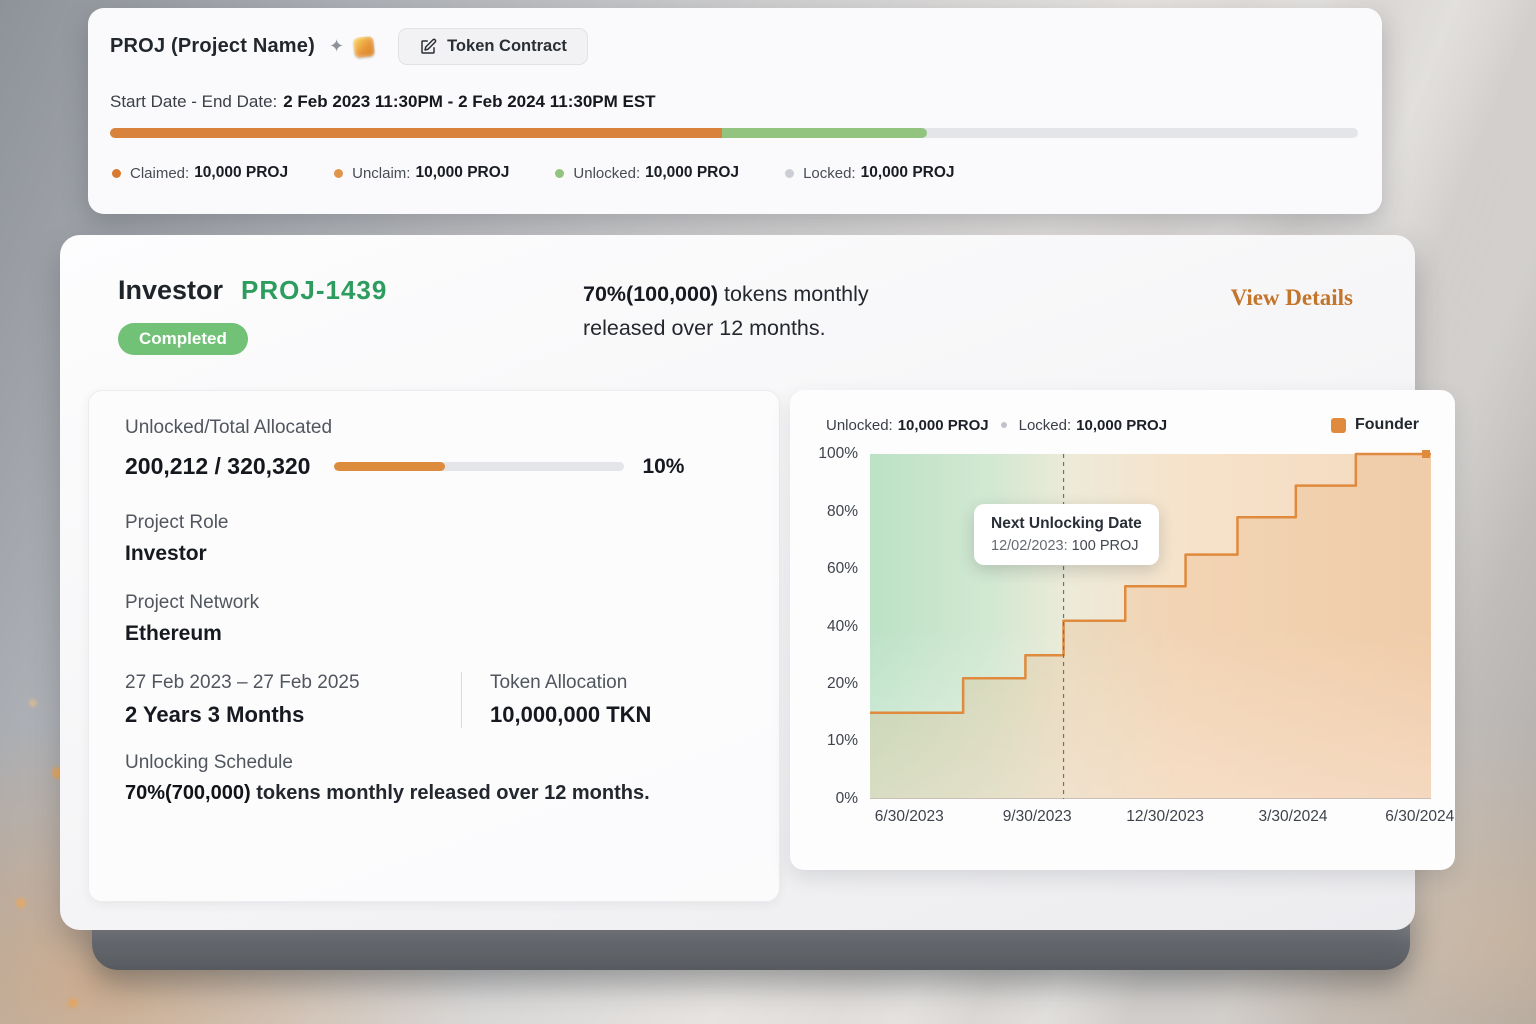 The image size is (1536, 1024). What do you see at coordinates (116, 173) in the screenshot?
I see `claimed-dot` at bounding box center [116, 173].